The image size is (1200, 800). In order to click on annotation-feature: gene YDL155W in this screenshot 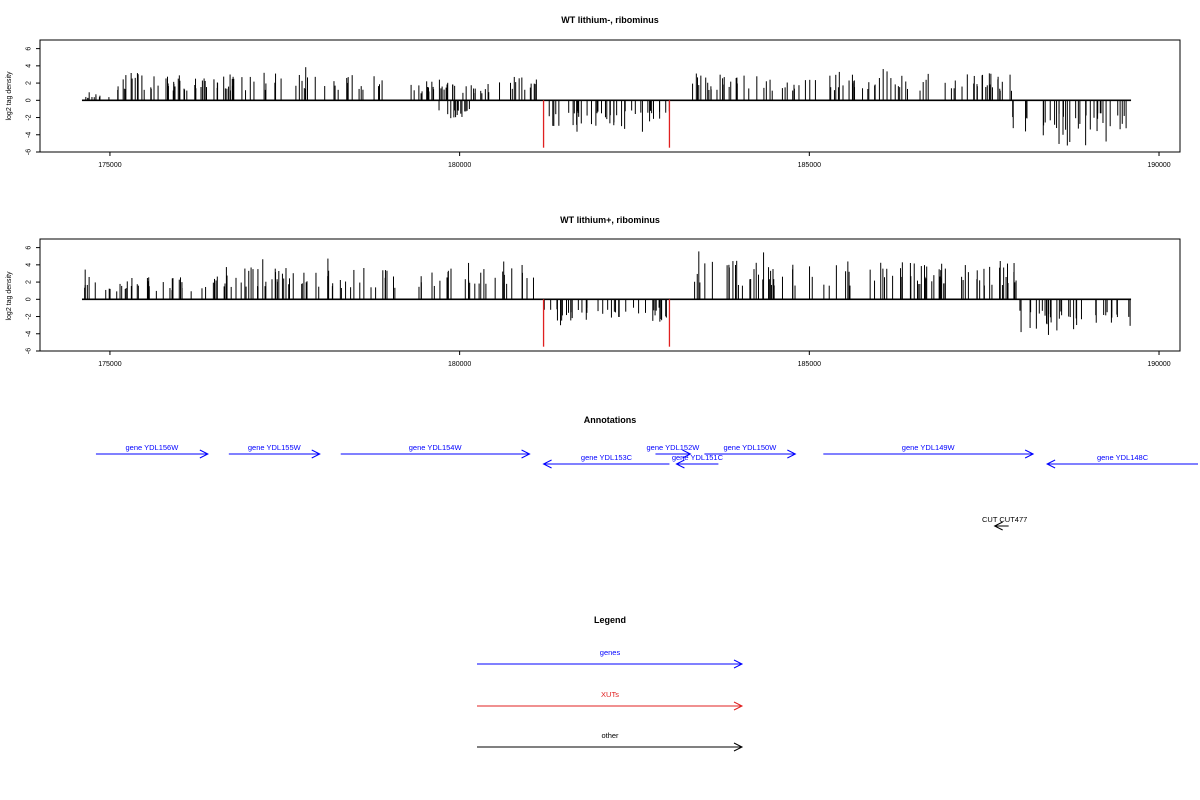, I will do `click(274, 451)`.